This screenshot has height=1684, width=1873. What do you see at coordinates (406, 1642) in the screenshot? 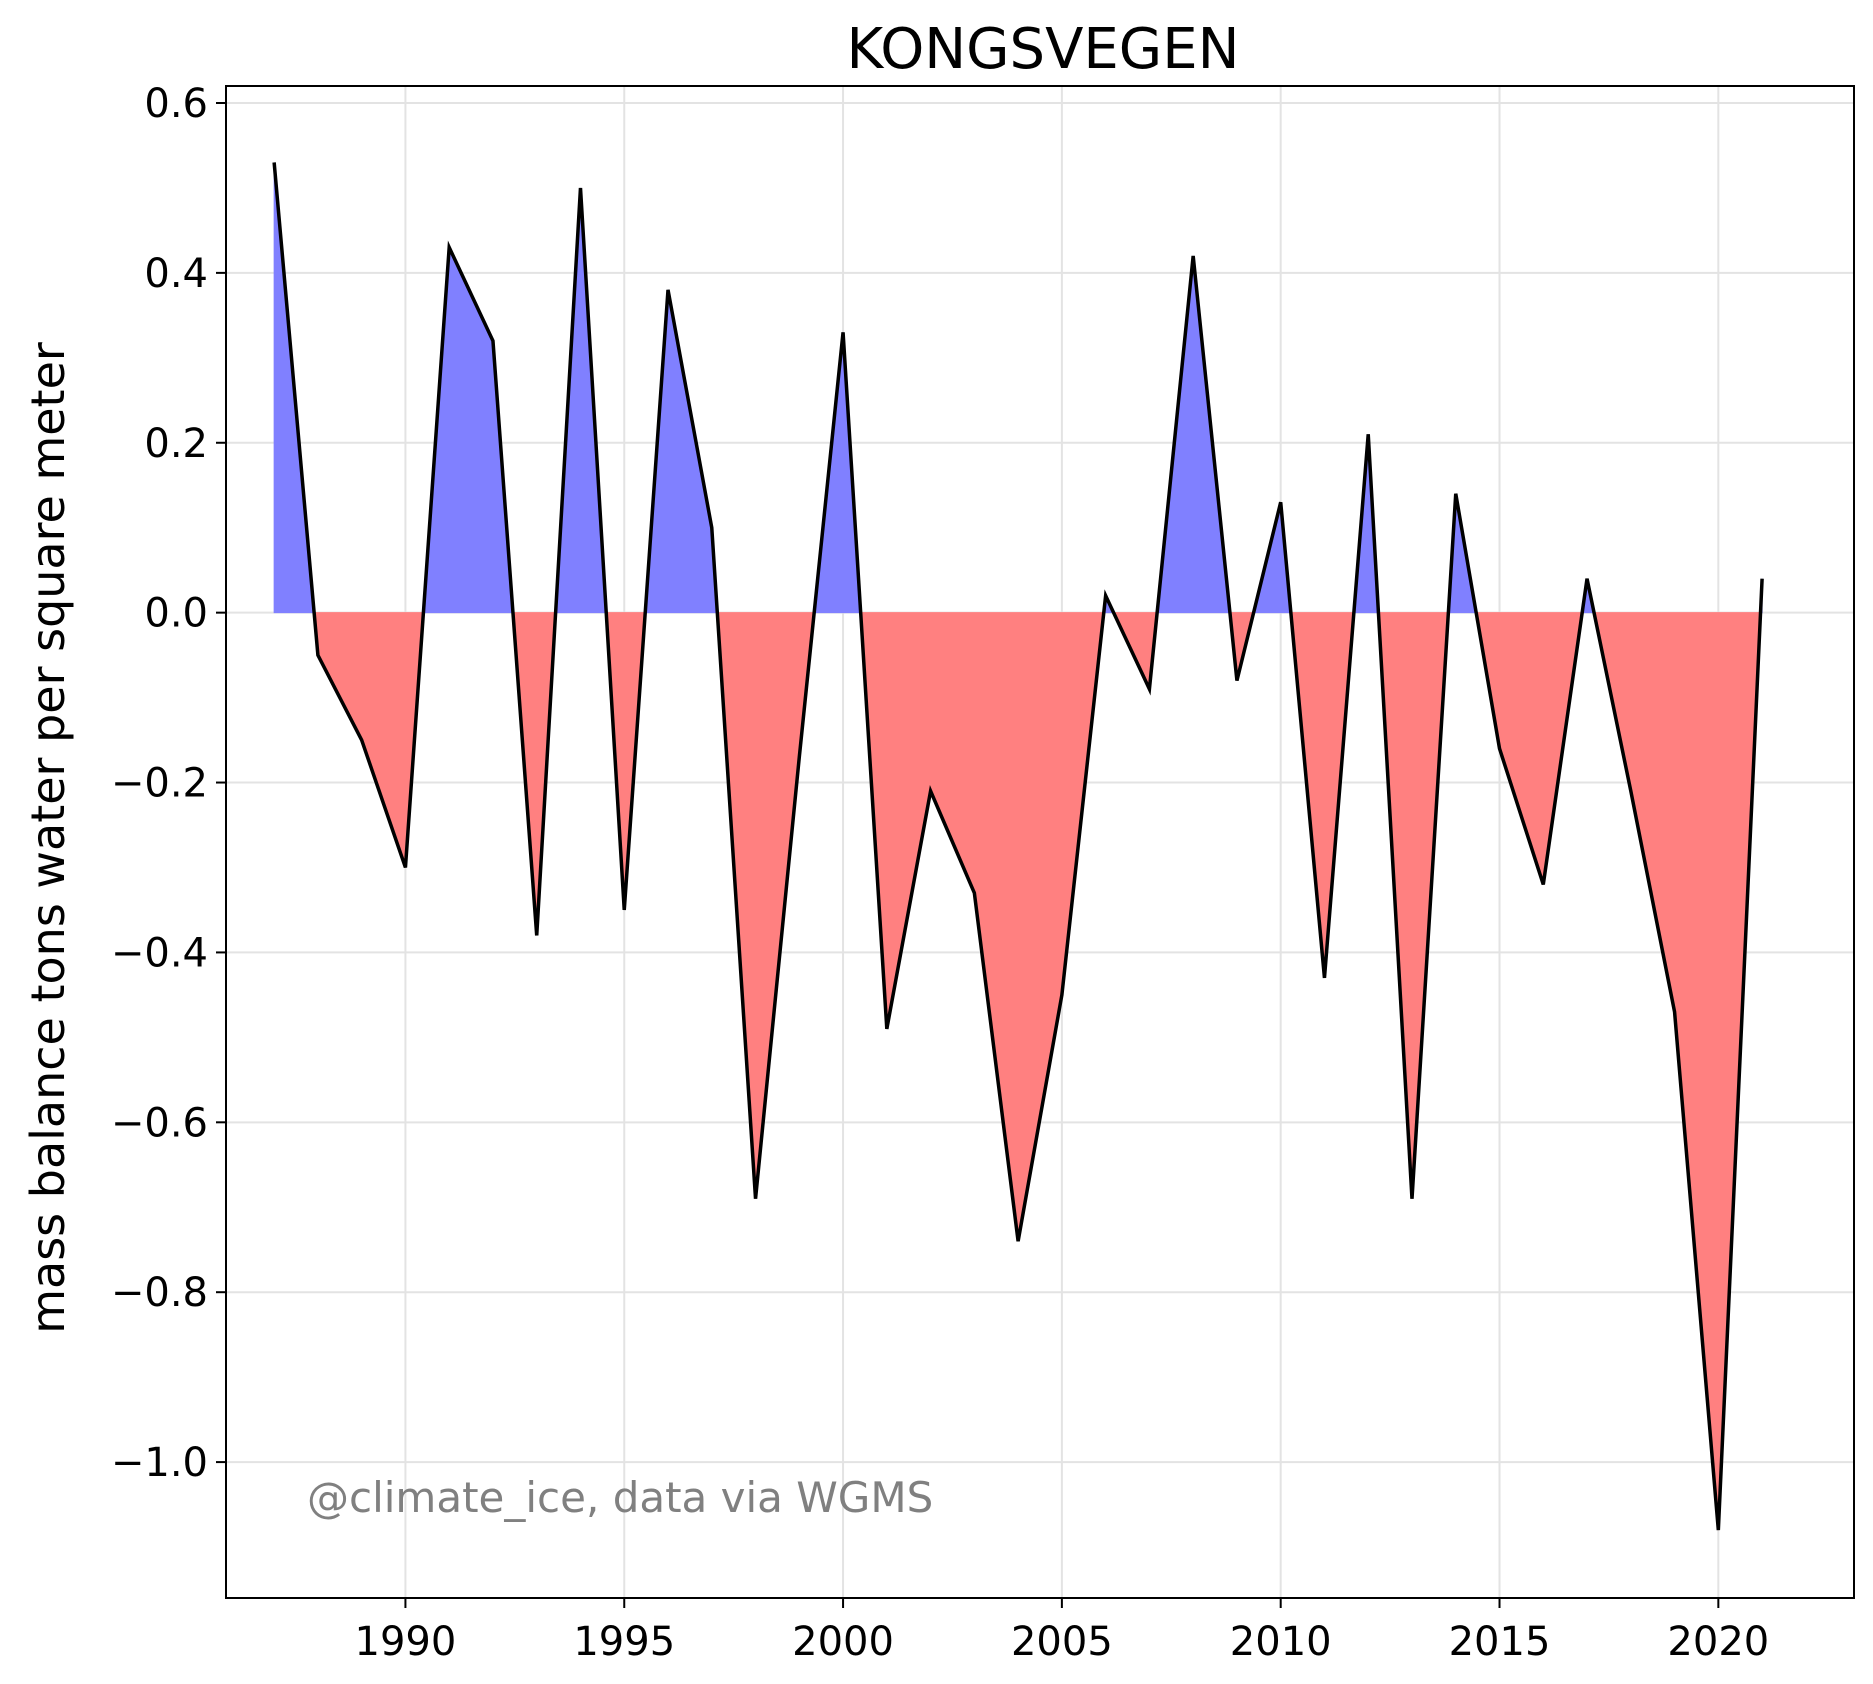
I see `x-tick-label: 1990` at bounding box center [406, 1642].